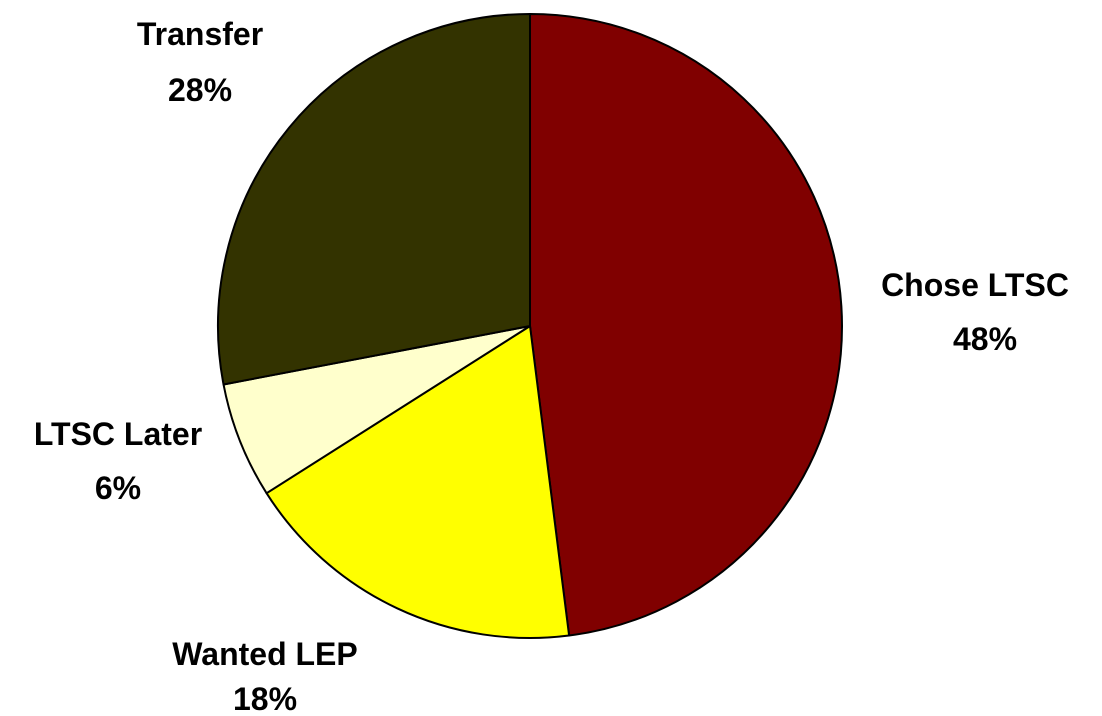 The height and width of the screenshot is (716, 1102). Describe the element at coordinates (985, 339) in the screenshot. I see `slice-value-chose-ltsc: 48%` at that location.